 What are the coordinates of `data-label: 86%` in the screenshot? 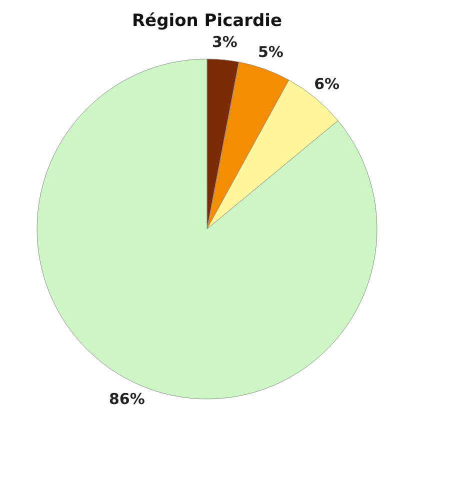 It's located at (127, 399).